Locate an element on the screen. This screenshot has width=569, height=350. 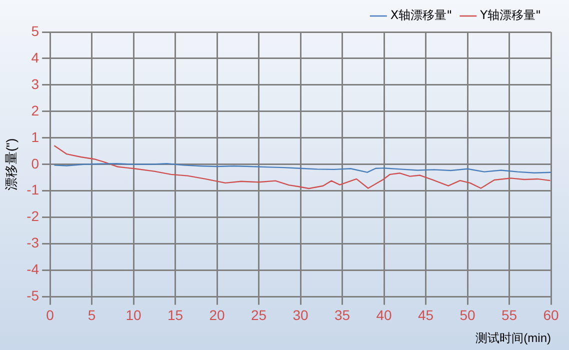
y-tick-label: 1 is located at coordinates (35, 136).